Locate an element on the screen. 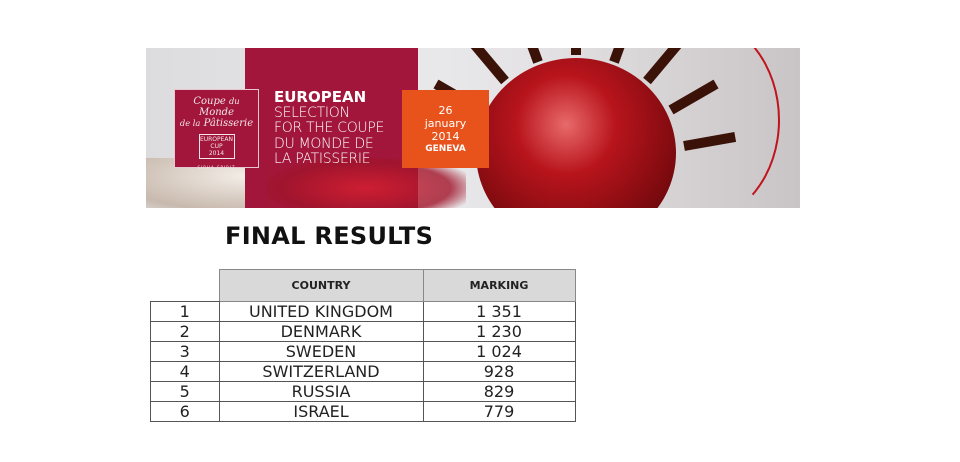 This screenshot has height=462, width=960. table-row: 5 RUSSIA 829 is located at coordinates (363, 391).